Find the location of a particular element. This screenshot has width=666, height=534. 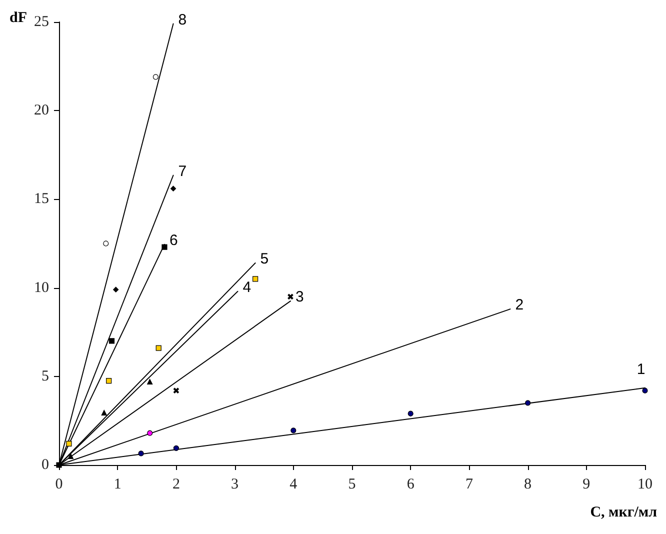

series-label: 3 is located at coordinates (299, 297).